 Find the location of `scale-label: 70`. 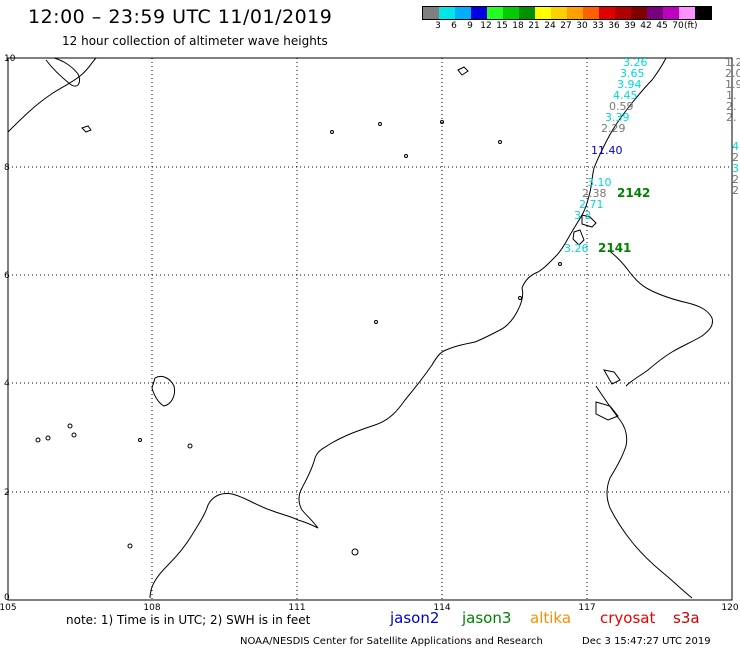

scale-label: 70 is located at coordinates (678, 26).